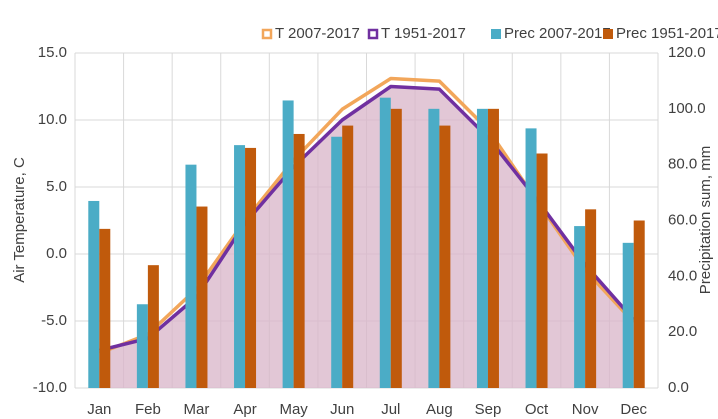 Image resolution: width=718 pixels, height=419 pixels. Describe the element at coordinates (678, 387) in the screenshot. I see `y2-tick-label: 0.0` at that location.